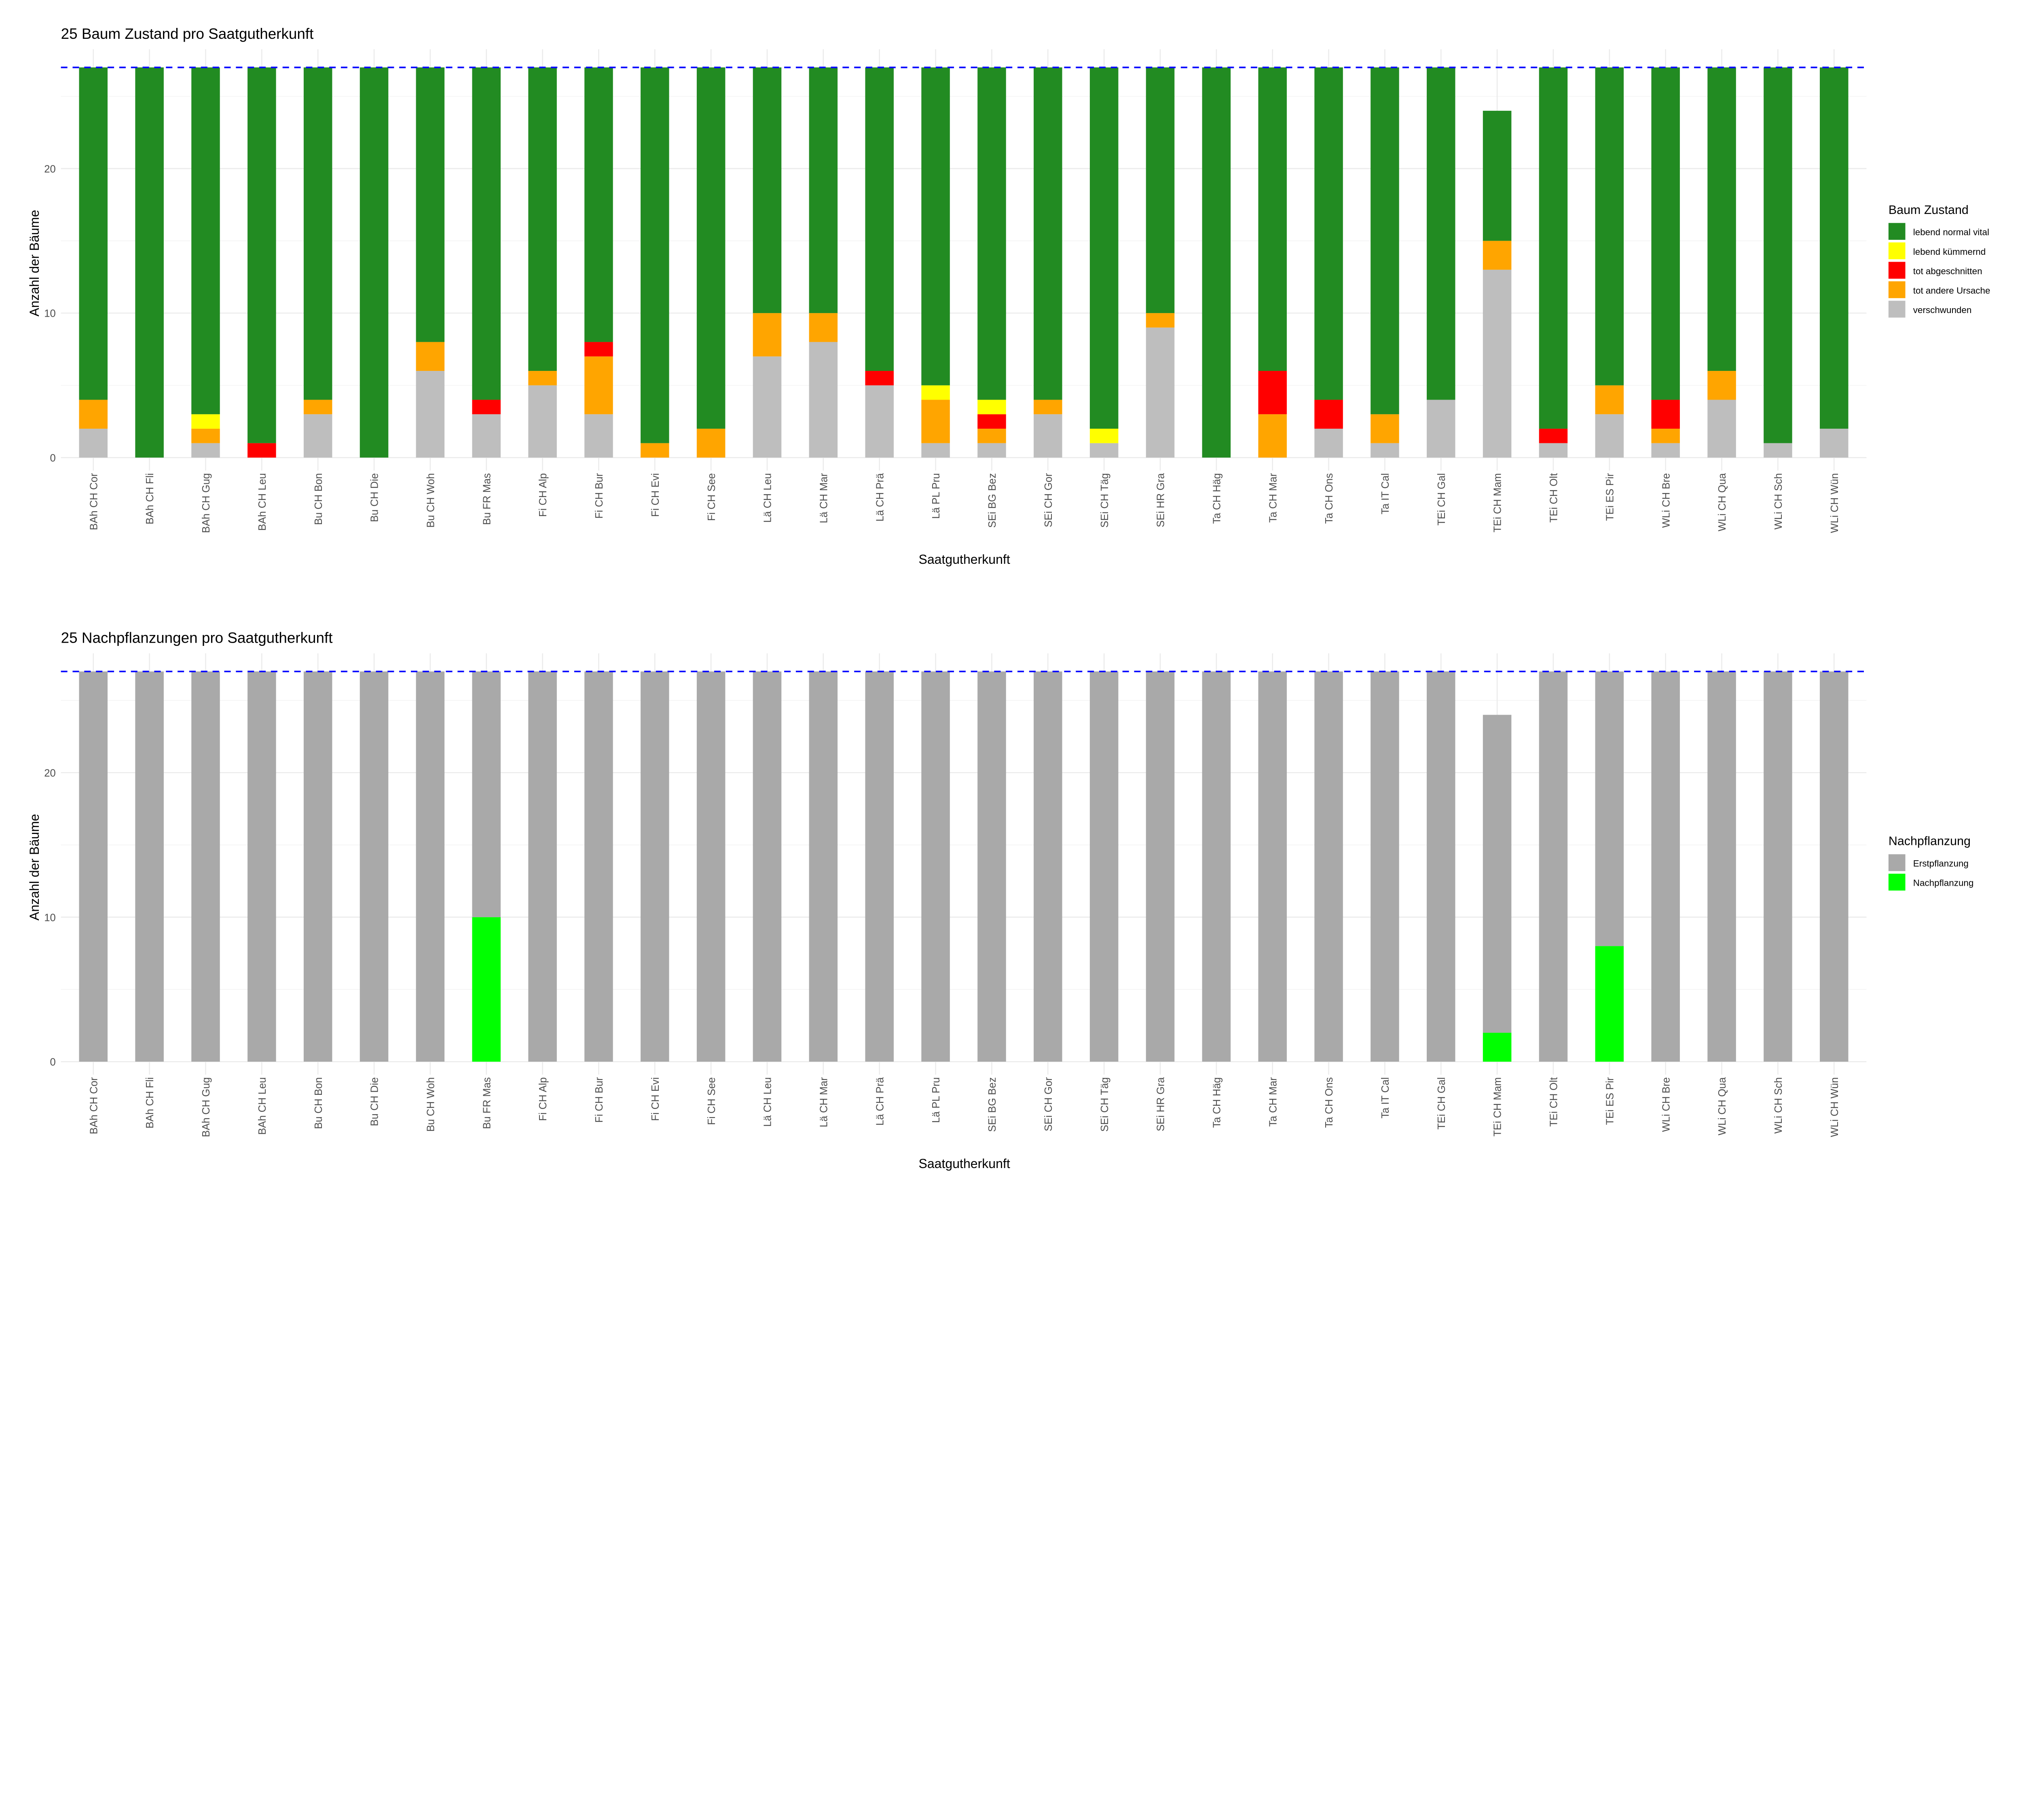 This screenshot has width=2022, height=1820. Describe the element at coordinates (768, 1102) in the screenshot. I see `x-tick-label: Lä CH Leu` at that location.